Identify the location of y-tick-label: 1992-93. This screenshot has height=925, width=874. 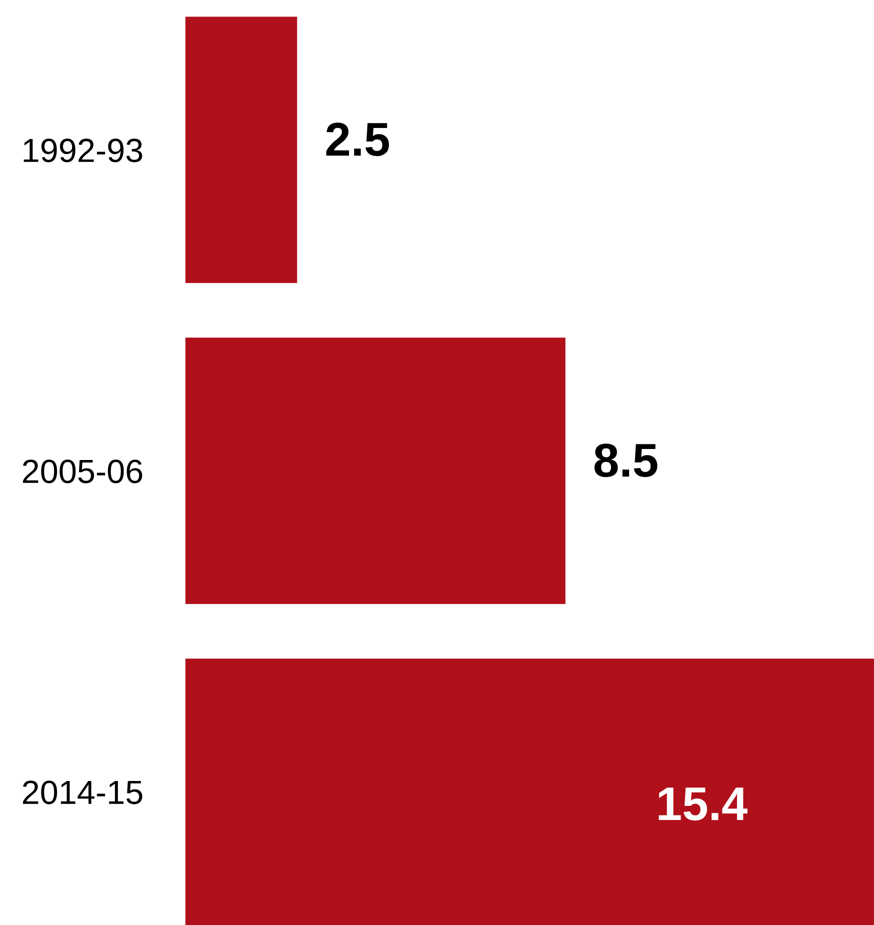
(83, 150).